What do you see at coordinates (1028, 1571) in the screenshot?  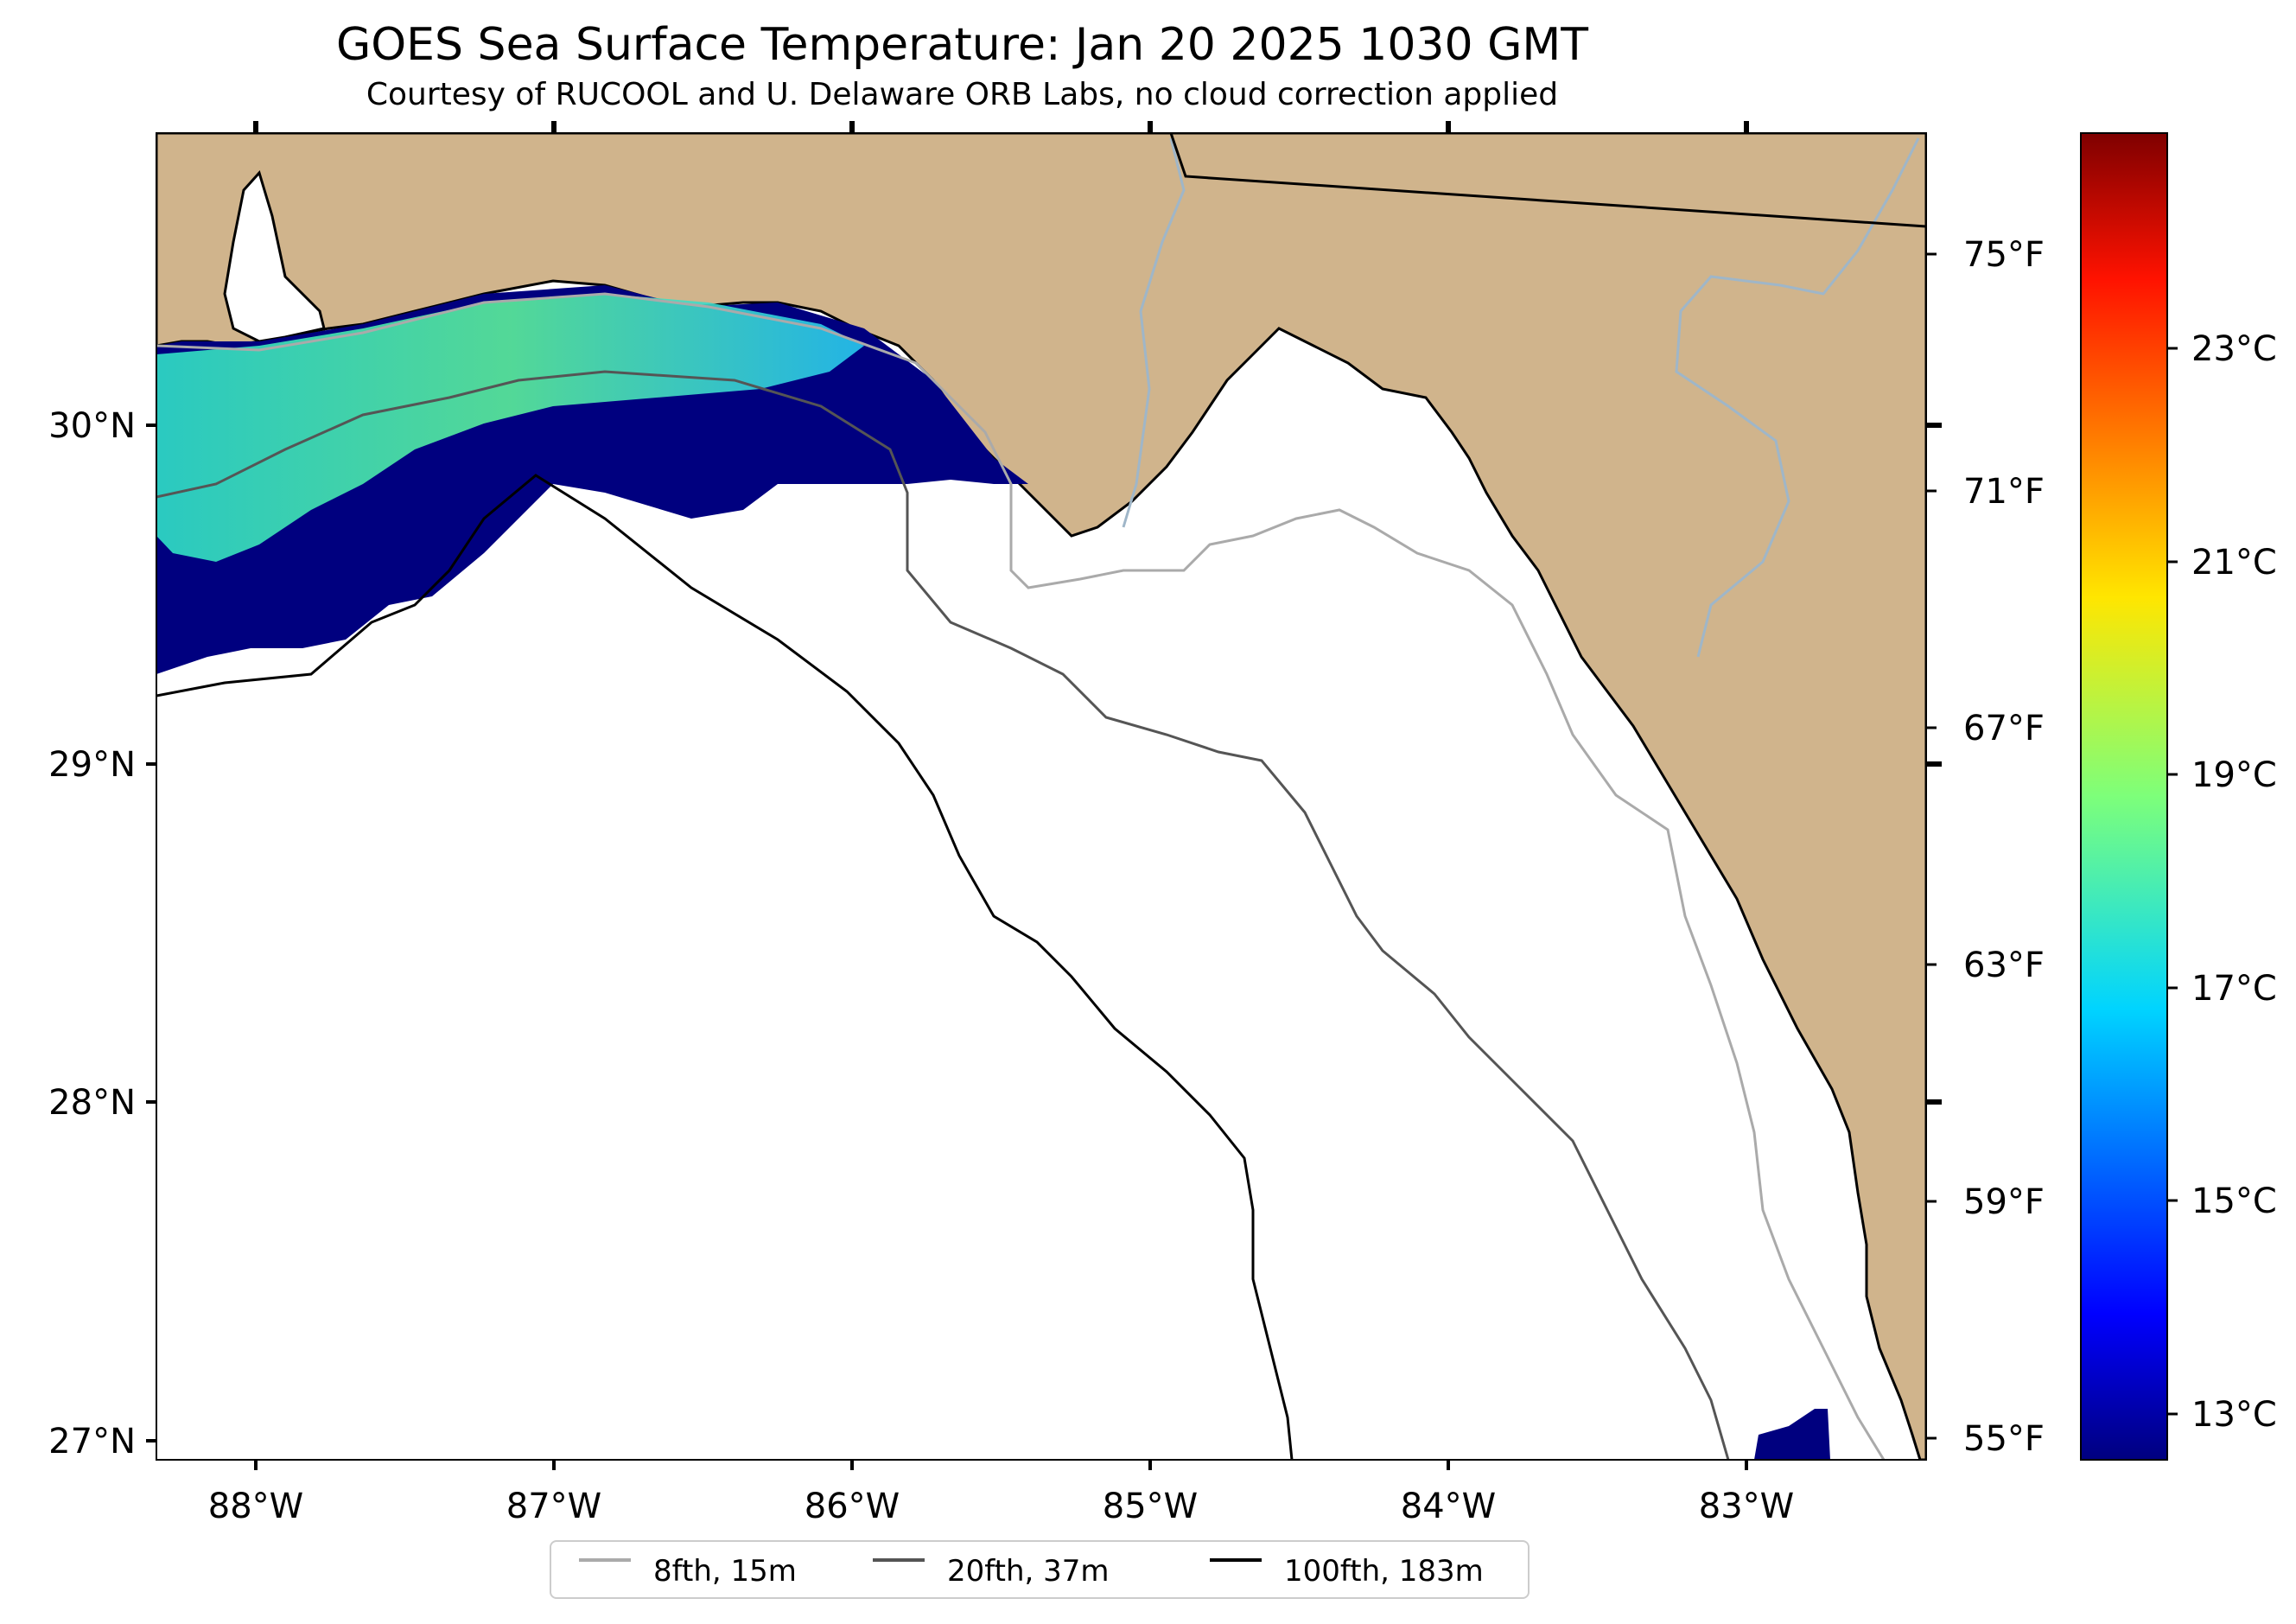 I see `legend-label-20fth: 20fth, 37m` at bounding box center [1028, 1571].